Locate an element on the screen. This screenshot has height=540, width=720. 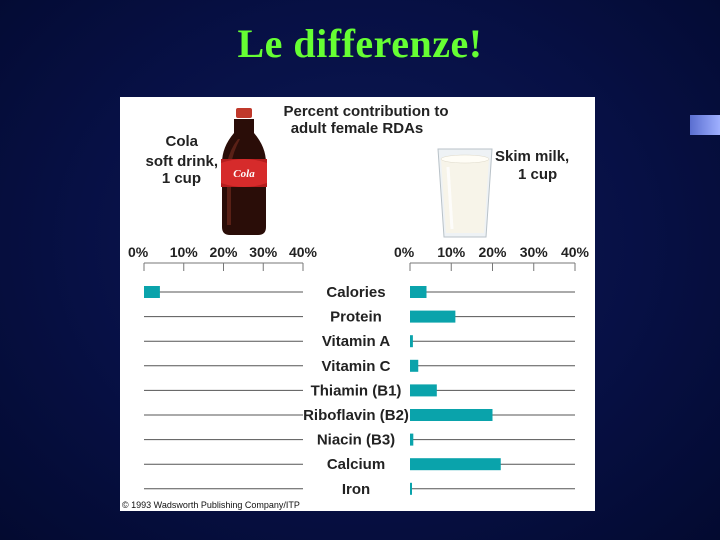
bottle-logo-text: Cola is located at coordinates (244, 174).